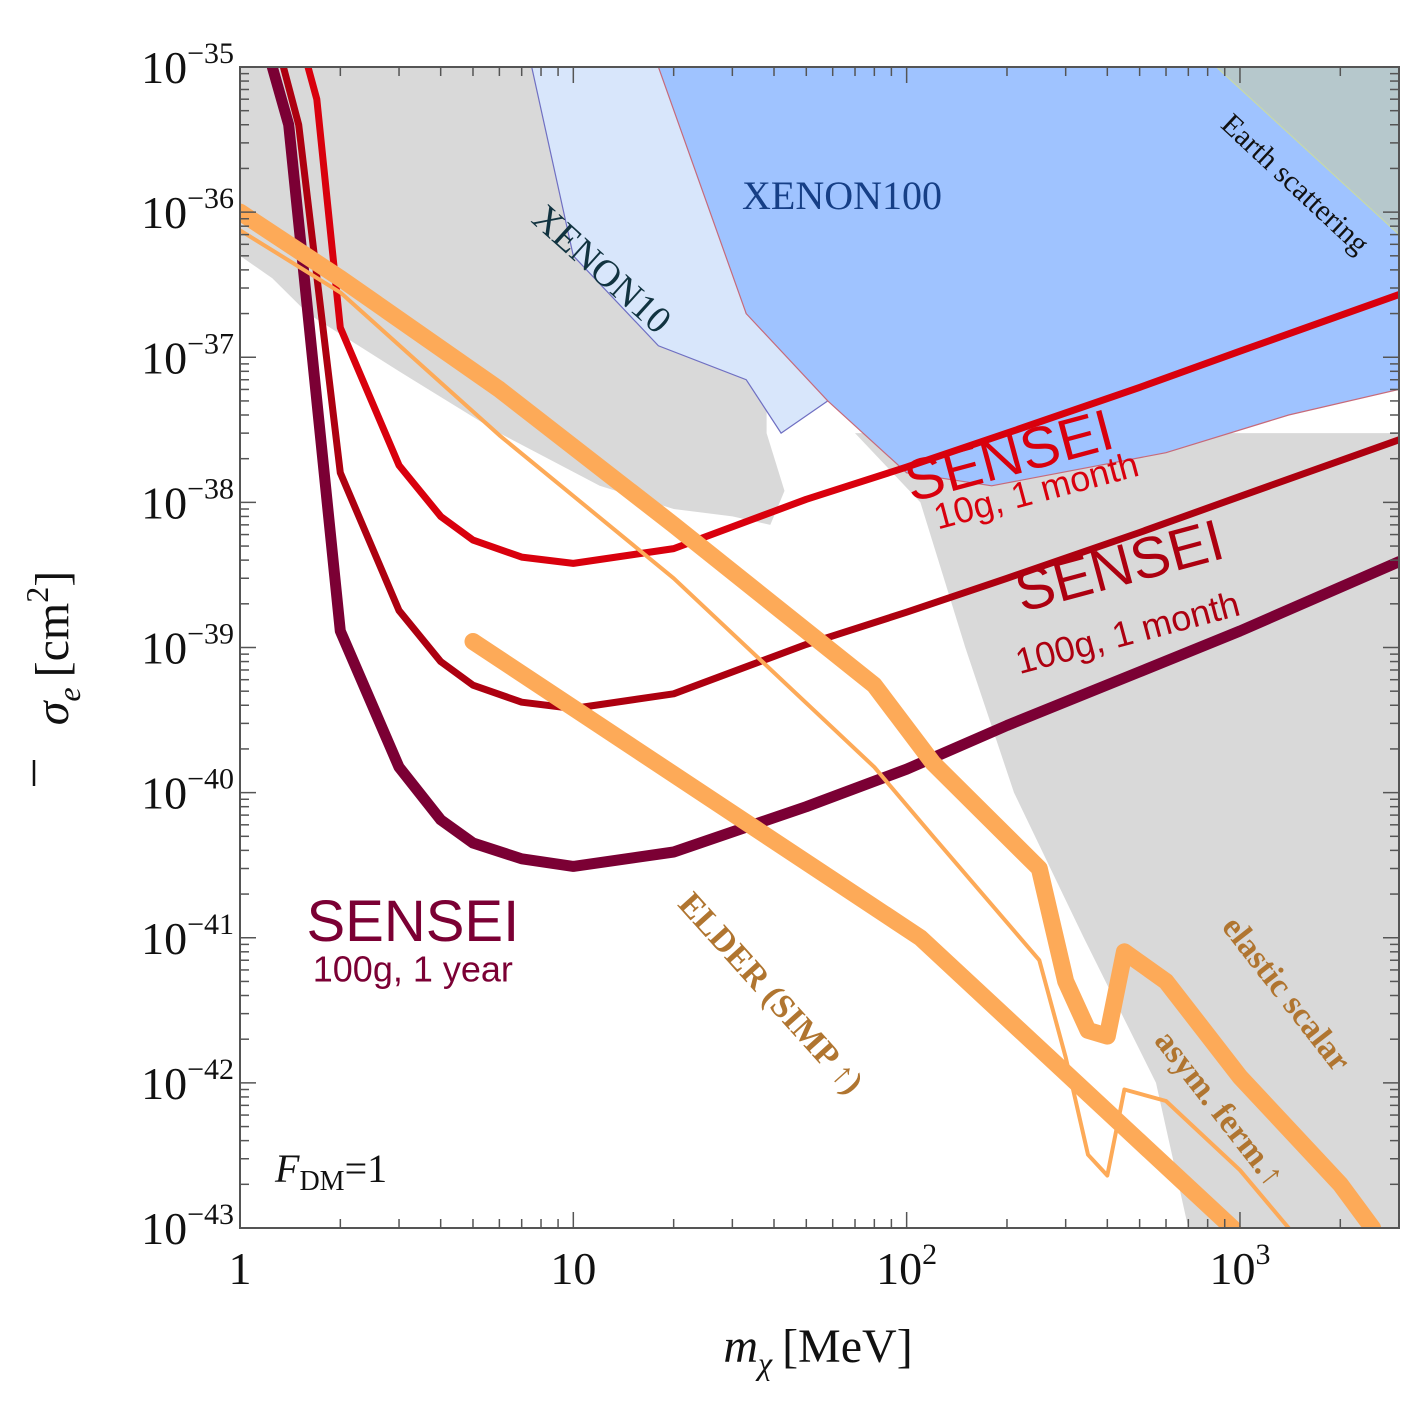  Describe the element at coordinates (413, 968) in the screenshot. I see `label-sensei-1yr-sub: 100g, 1 year` at that location.